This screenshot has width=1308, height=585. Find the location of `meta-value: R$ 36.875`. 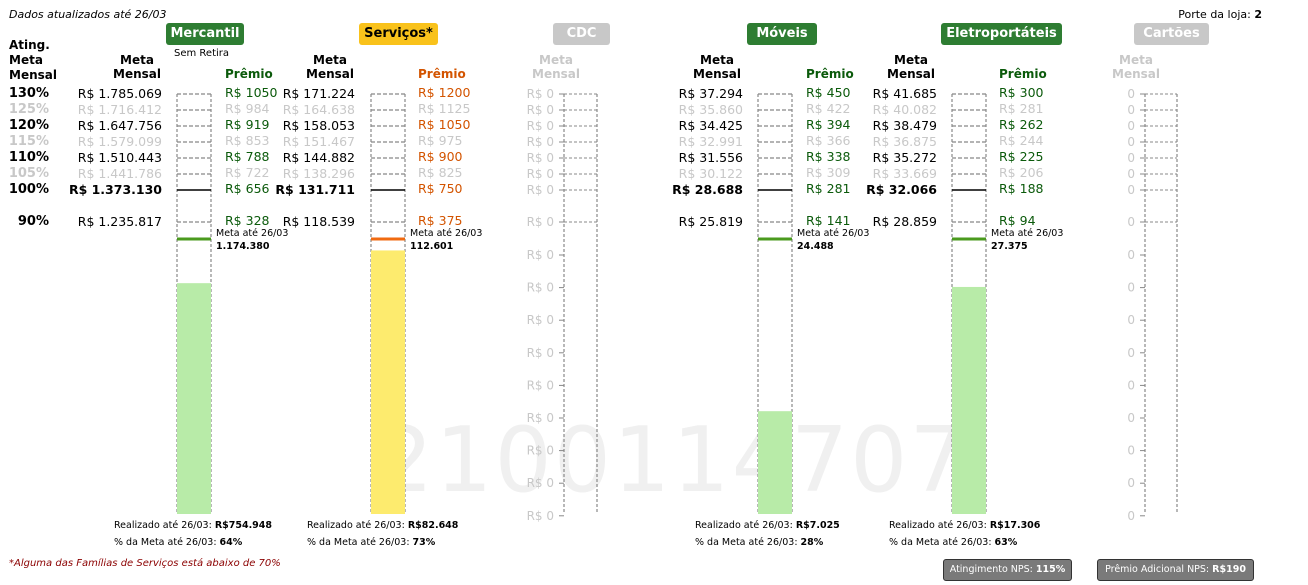

meta-value: R$ 36.875 is located at coordinates (904, 141).